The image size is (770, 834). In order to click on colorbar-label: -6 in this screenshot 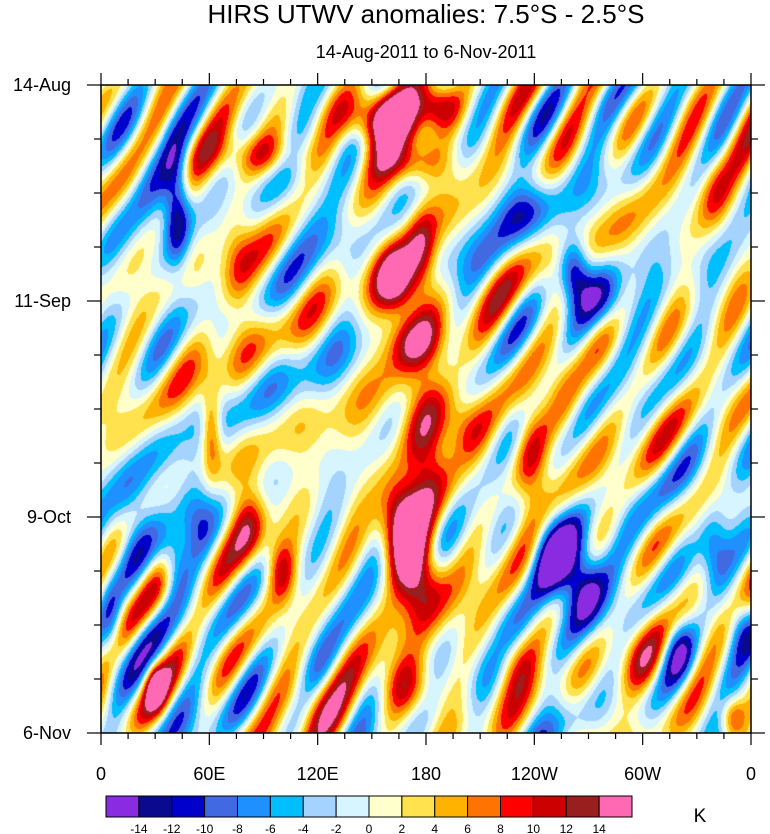, I will do `click(270, 828)`.